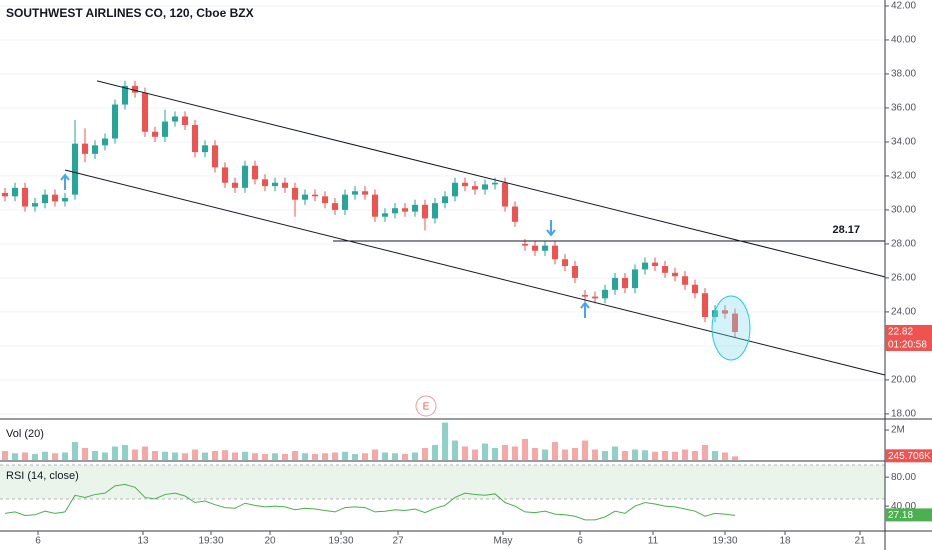 This screenshot has width=932, height=550. What do you see at coordinates (426, 406) in the screenshot?
I see `earnings-marker` at bounding box center [426, 406].